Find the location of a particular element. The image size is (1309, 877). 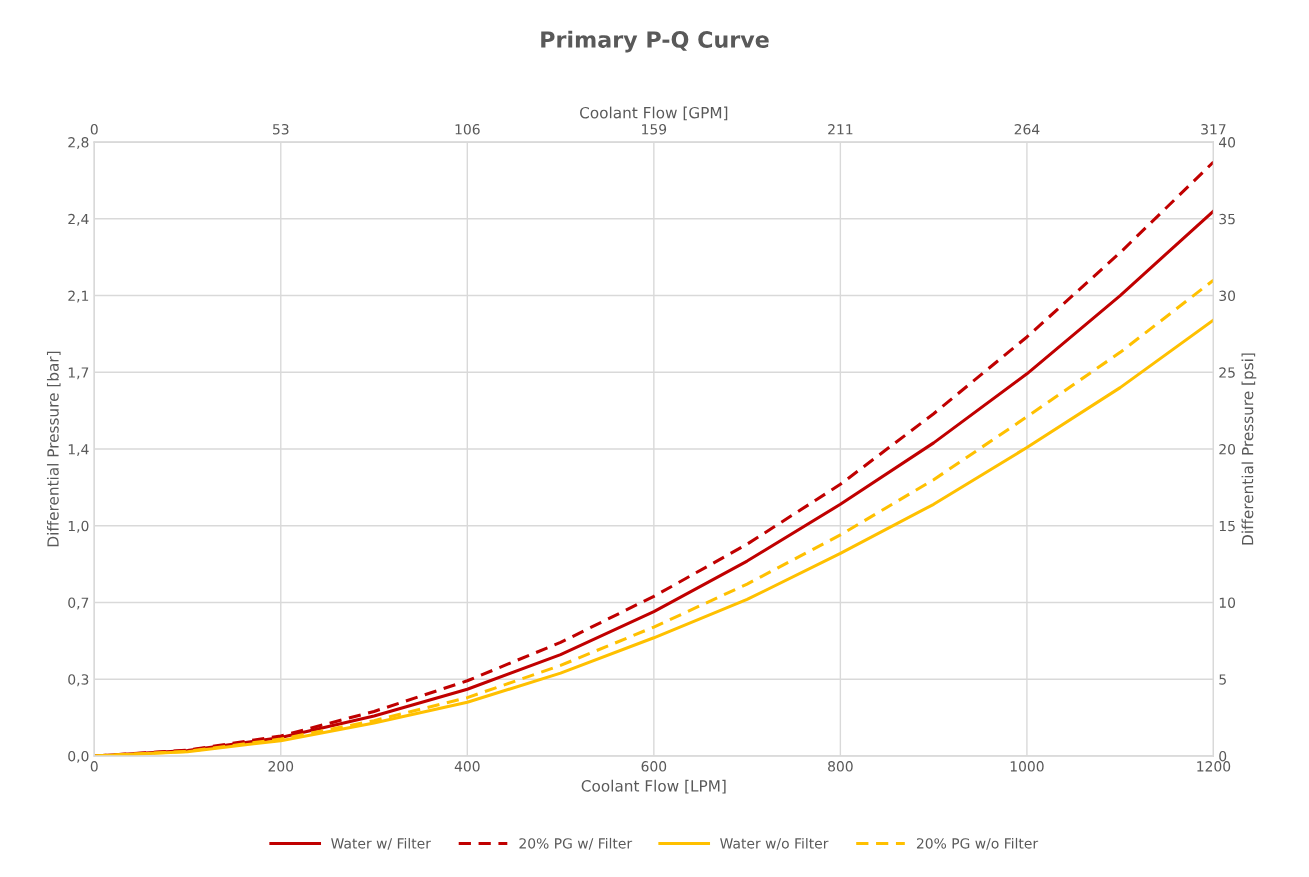

x-axis-title: Coolant Flow [LPM] is located at coordinates (653, 786).